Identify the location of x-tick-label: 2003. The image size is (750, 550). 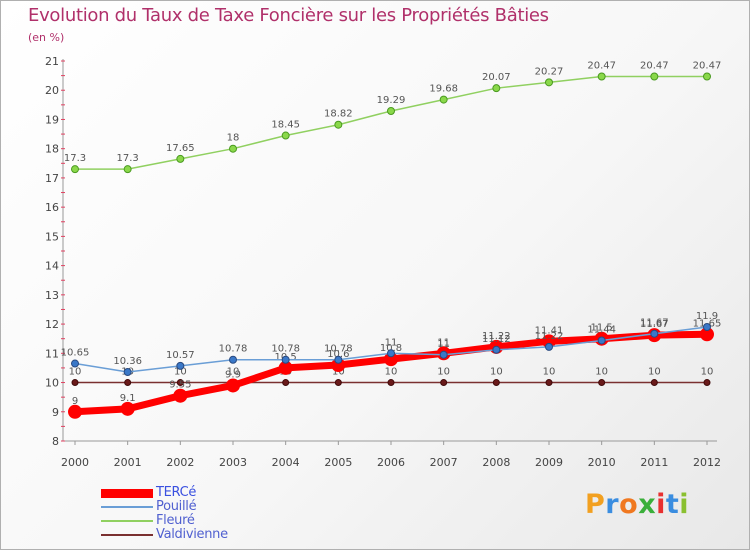
(233, 462).